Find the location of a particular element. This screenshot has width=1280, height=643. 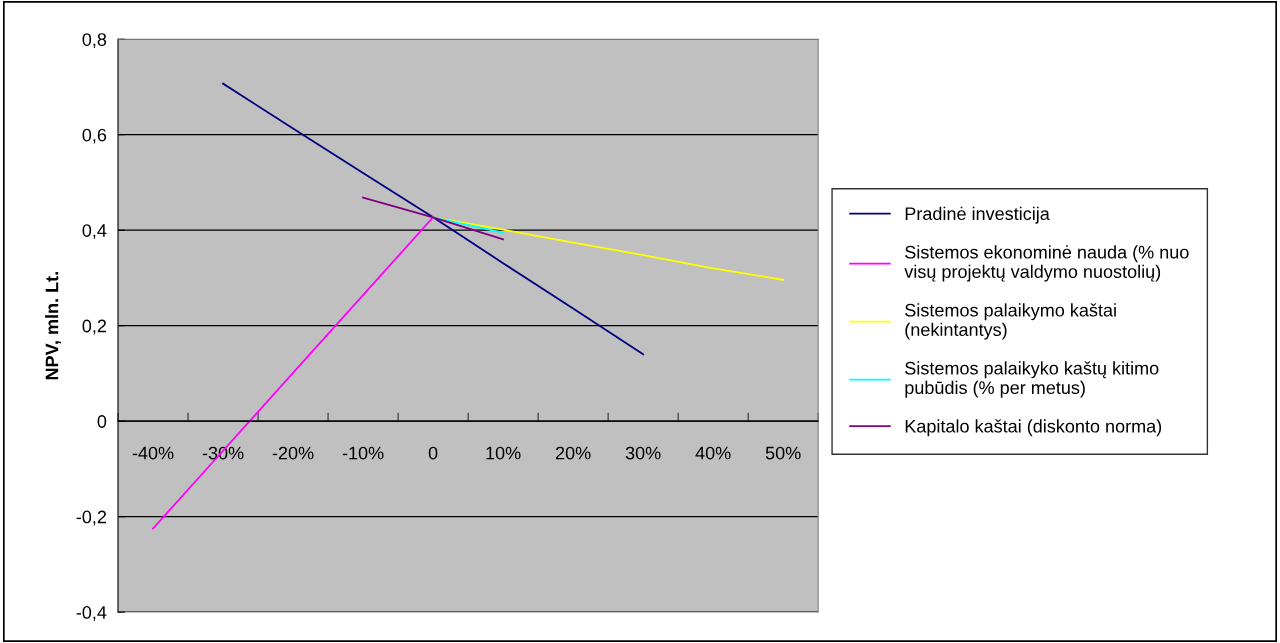

x-tick-label: 40% is located at coordinates (713, 453).